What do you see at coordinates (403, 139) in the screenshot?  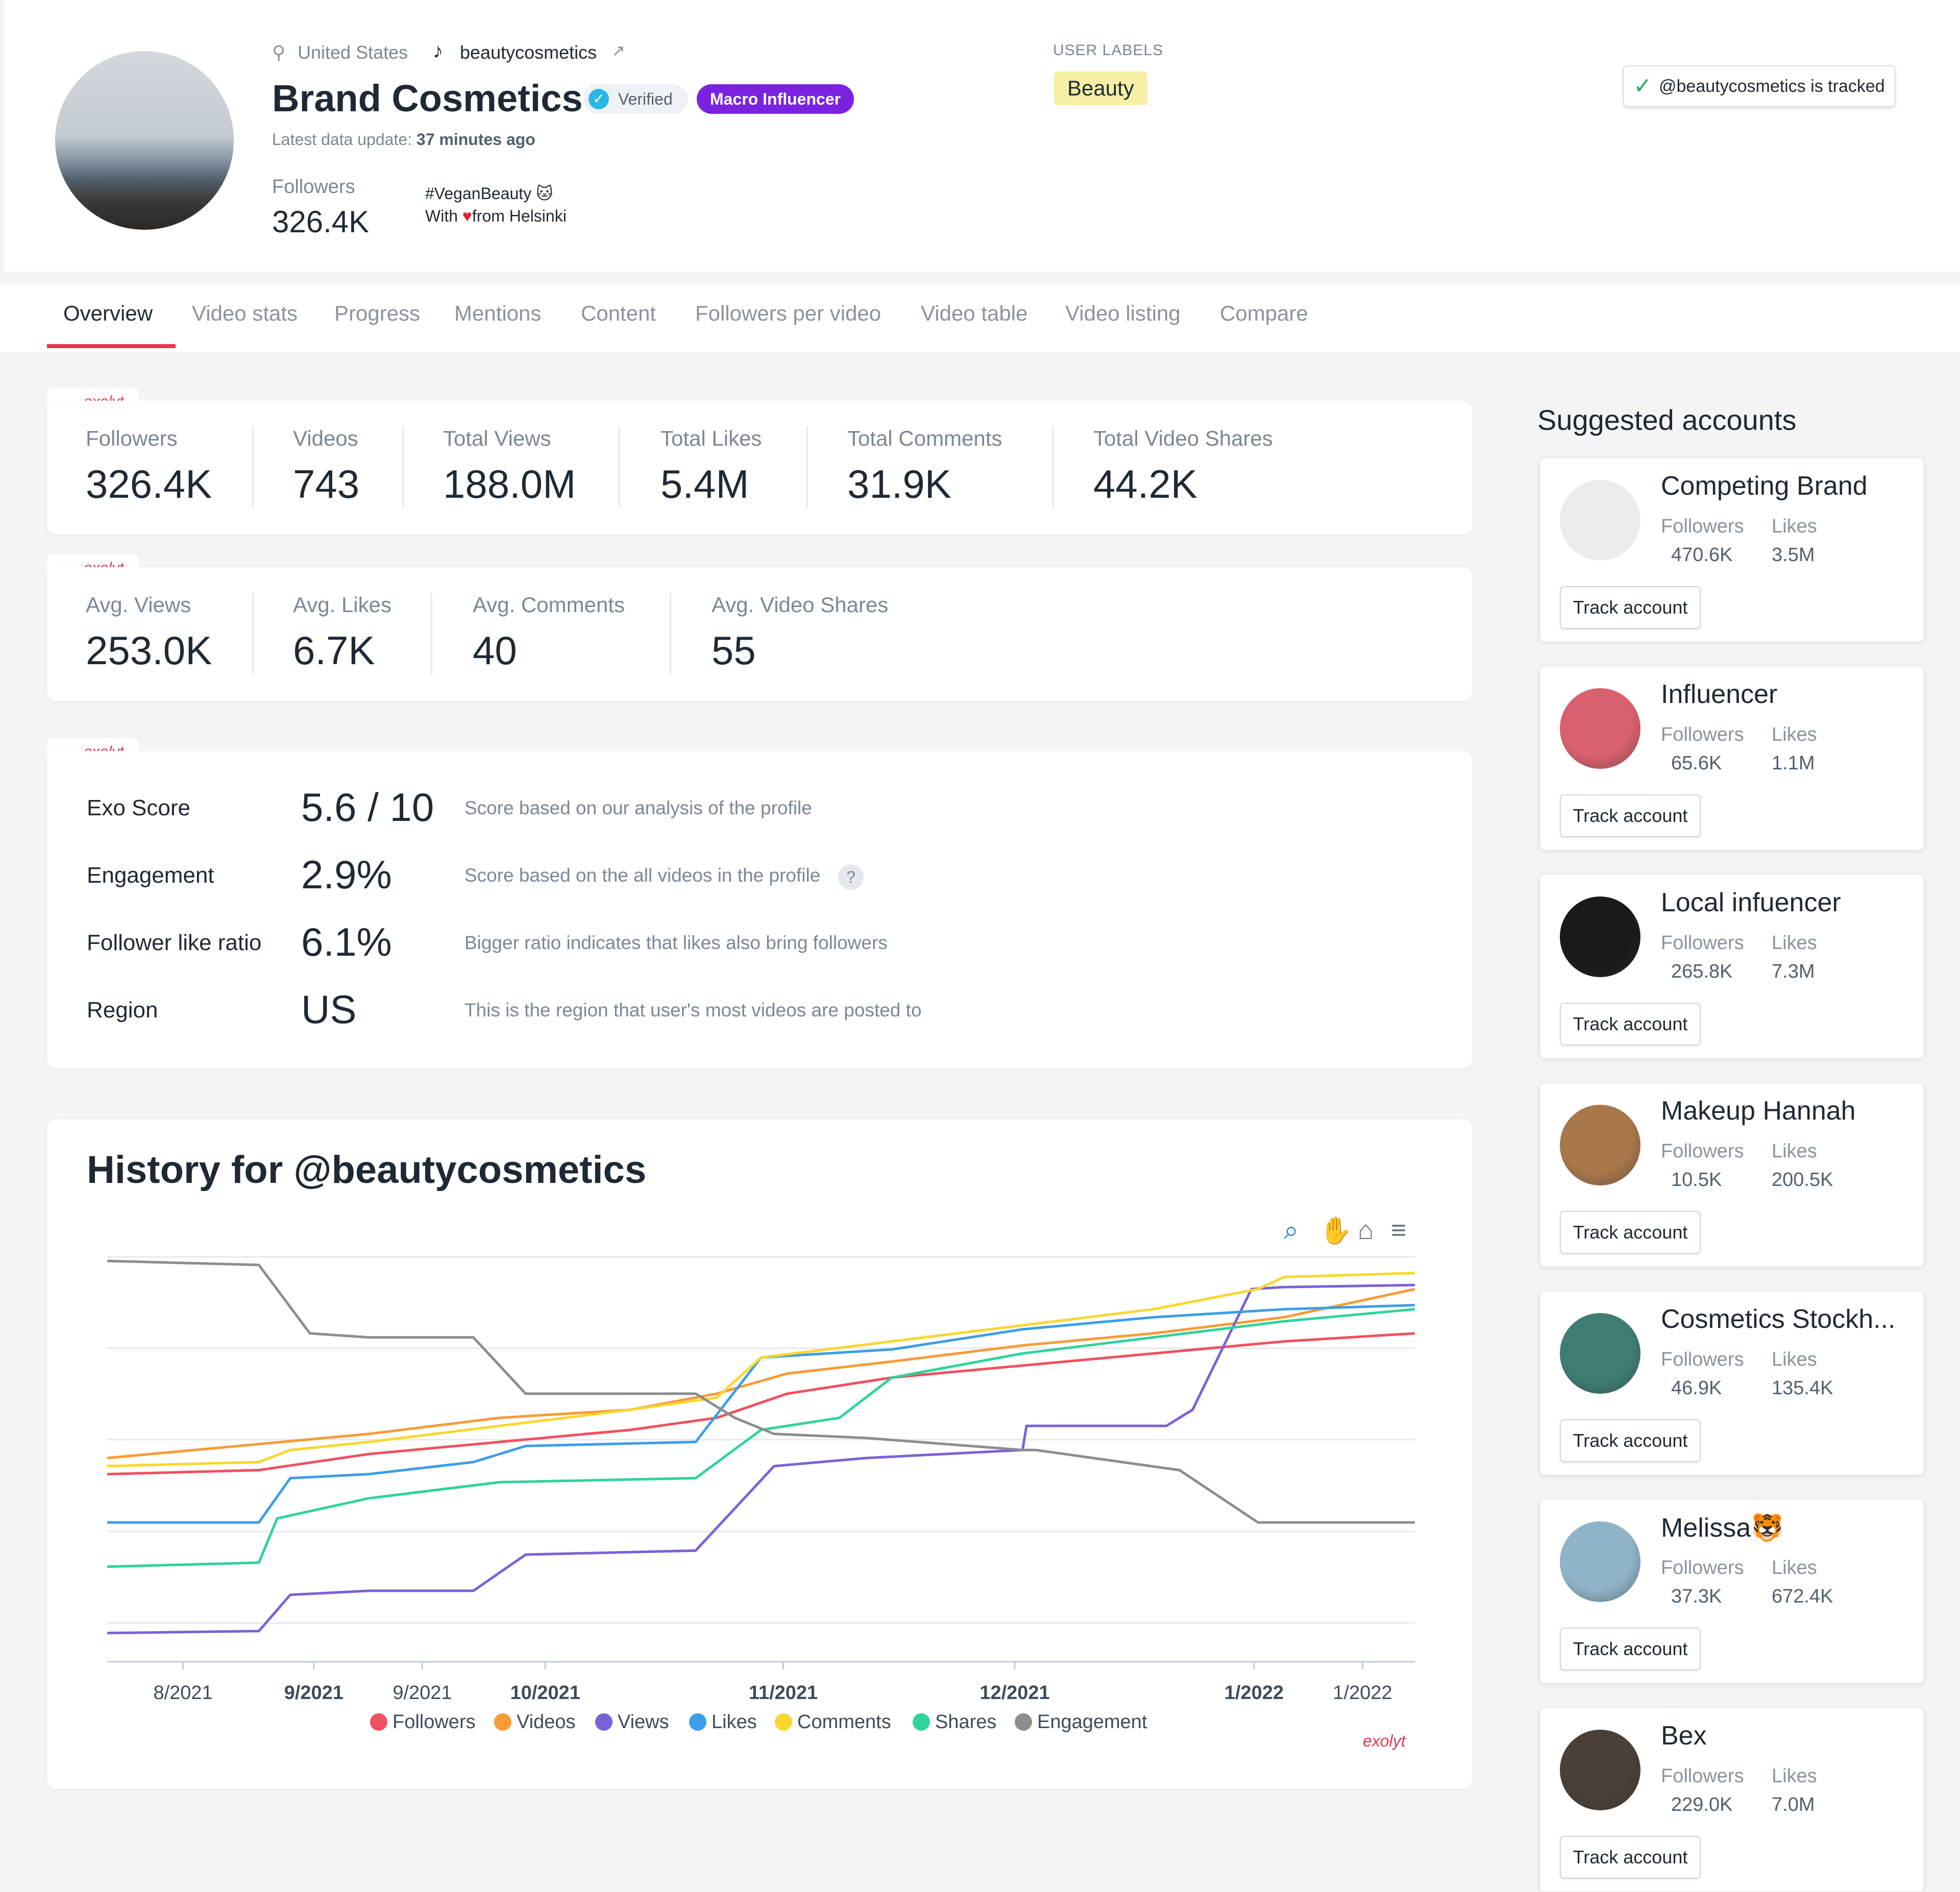 I see `data-update-status: Latest data update: 37 minutes ago` at bounding box center [403, 139].